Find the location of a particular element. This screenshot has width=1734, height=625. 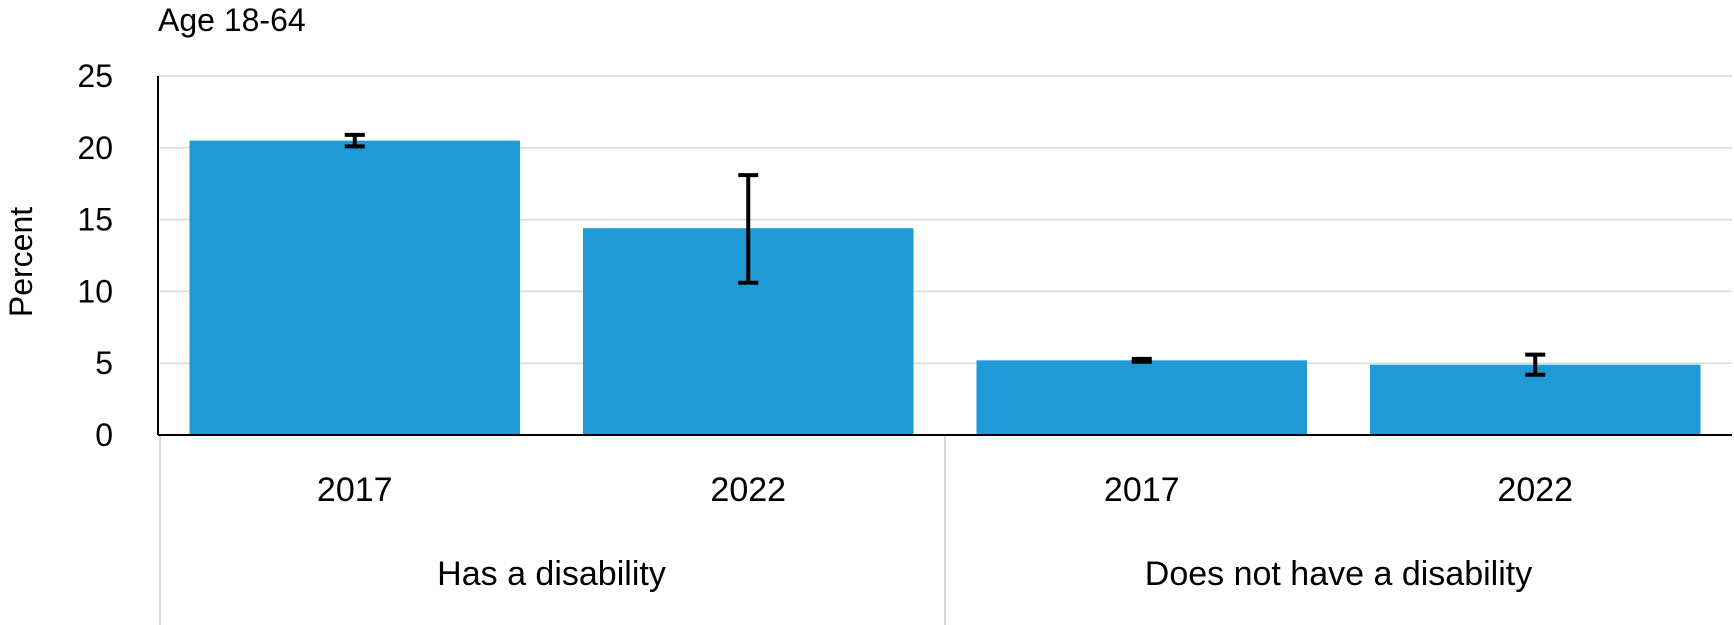

y-tick-label: 0 is located at coordinates (104, 435).